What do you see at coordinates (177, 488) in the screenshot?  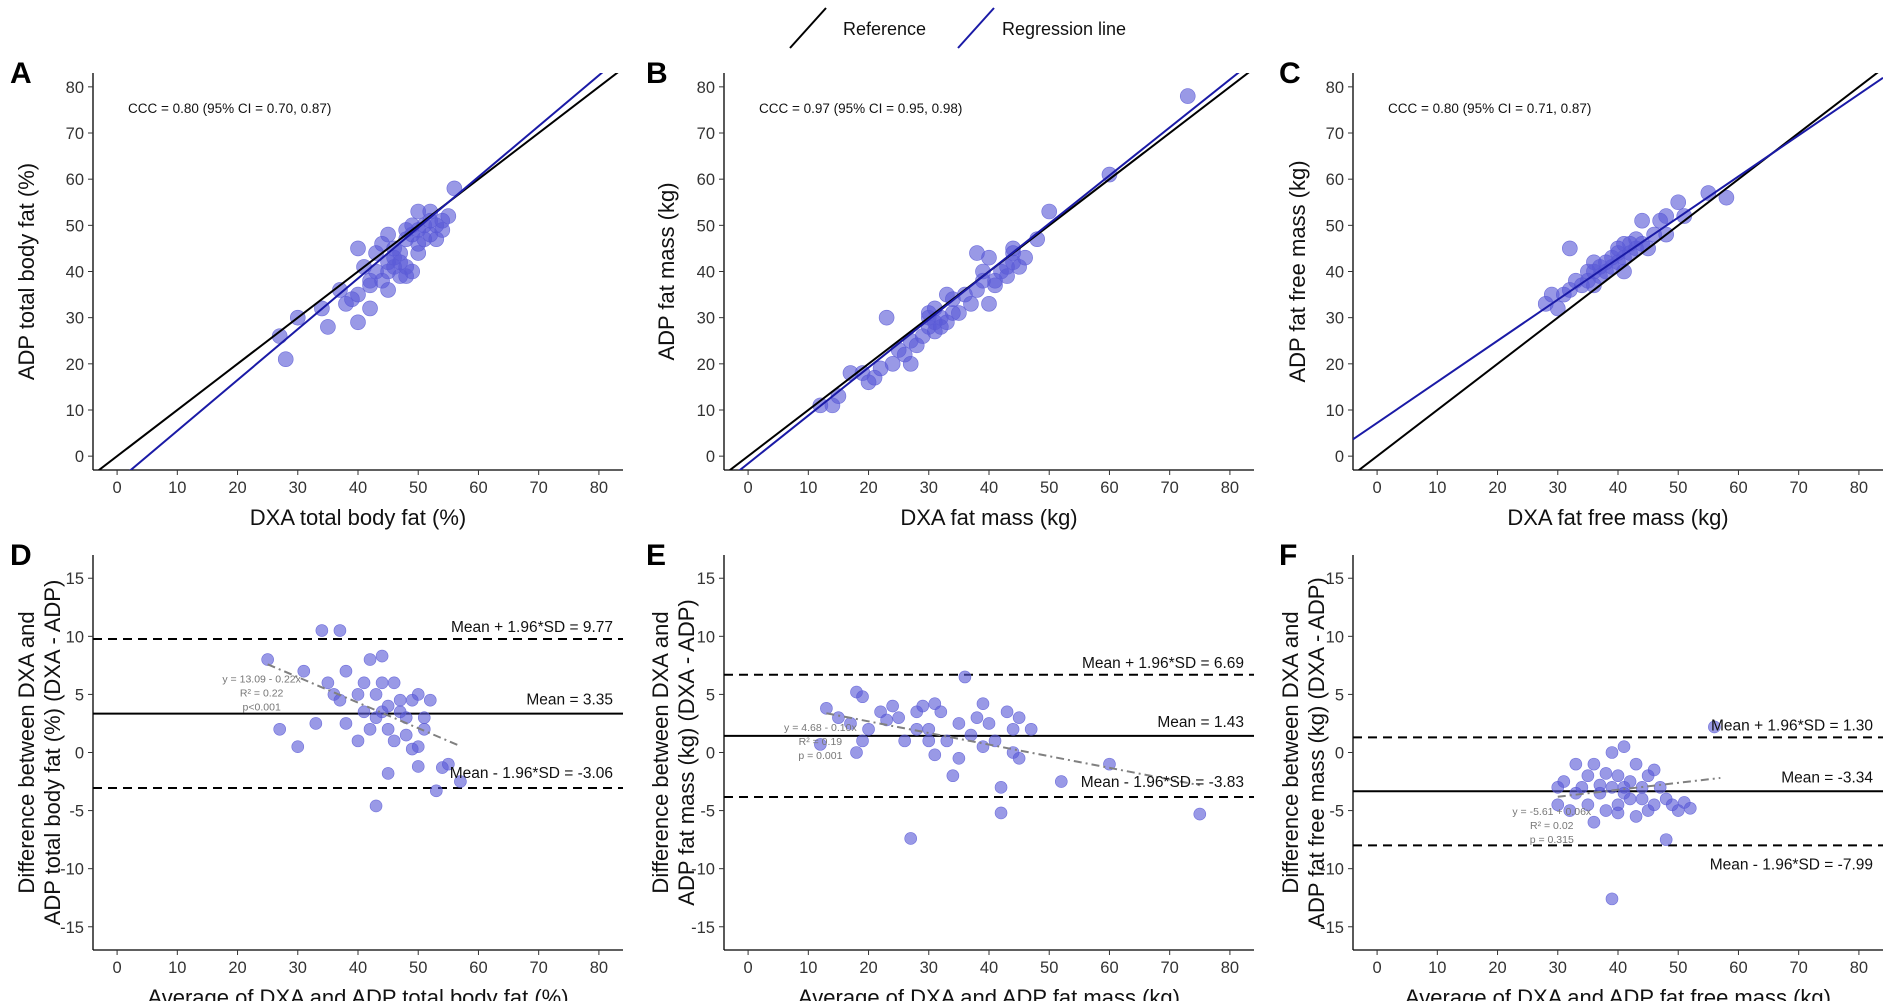 I see `x-tick-label: 10` at bounding box center [177, 488].